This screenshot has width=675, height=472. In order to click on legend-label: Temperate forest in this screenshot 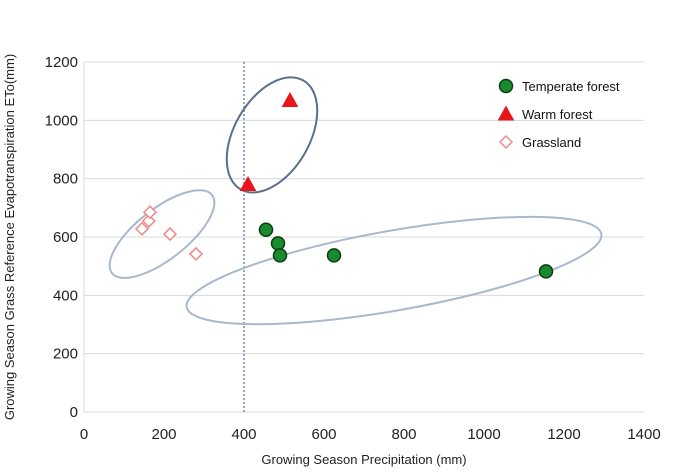, I will do `click(571, 86)`.